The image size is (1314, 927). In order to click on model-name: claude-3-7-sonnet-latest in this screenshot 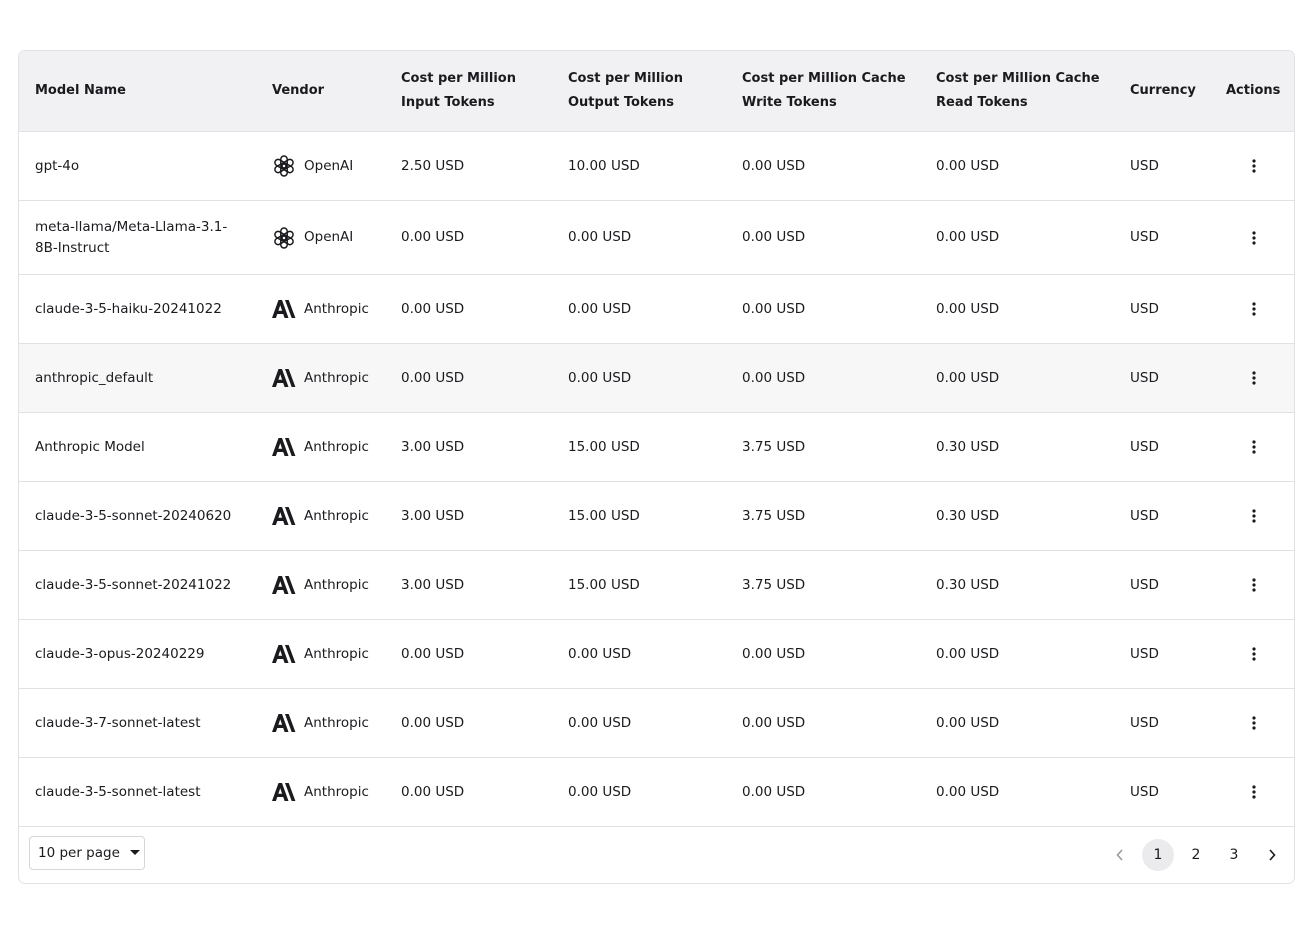, I will do `click(118, 722)`.